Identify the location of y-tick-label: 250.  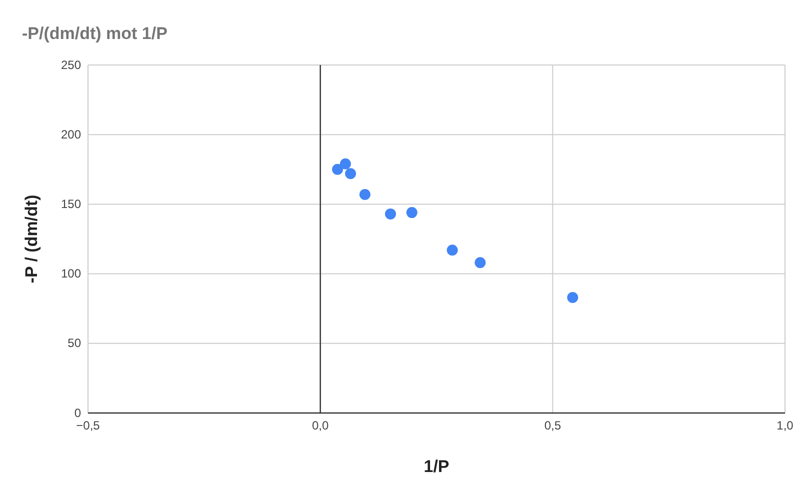
(71, 65).